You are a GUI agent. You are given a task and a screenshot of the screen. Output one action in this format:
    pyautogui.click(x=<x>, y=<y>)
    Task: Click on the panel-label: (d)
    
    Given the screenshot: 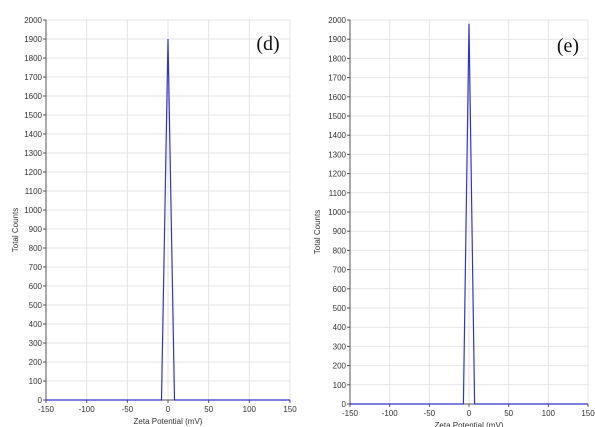 What is the action you would take?
    pyautogui.click(x=267, y=44)
    